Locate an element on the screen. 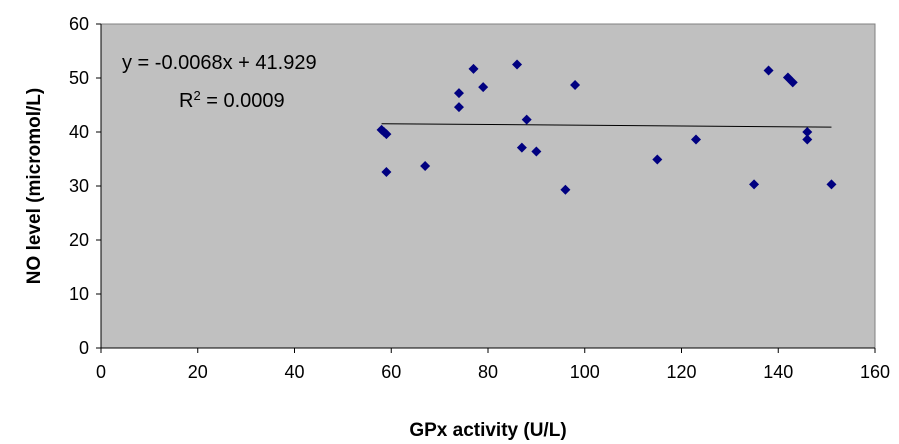 This screenshot has width=899, height=444. trendline-layer is located at coordinates (606, 125).